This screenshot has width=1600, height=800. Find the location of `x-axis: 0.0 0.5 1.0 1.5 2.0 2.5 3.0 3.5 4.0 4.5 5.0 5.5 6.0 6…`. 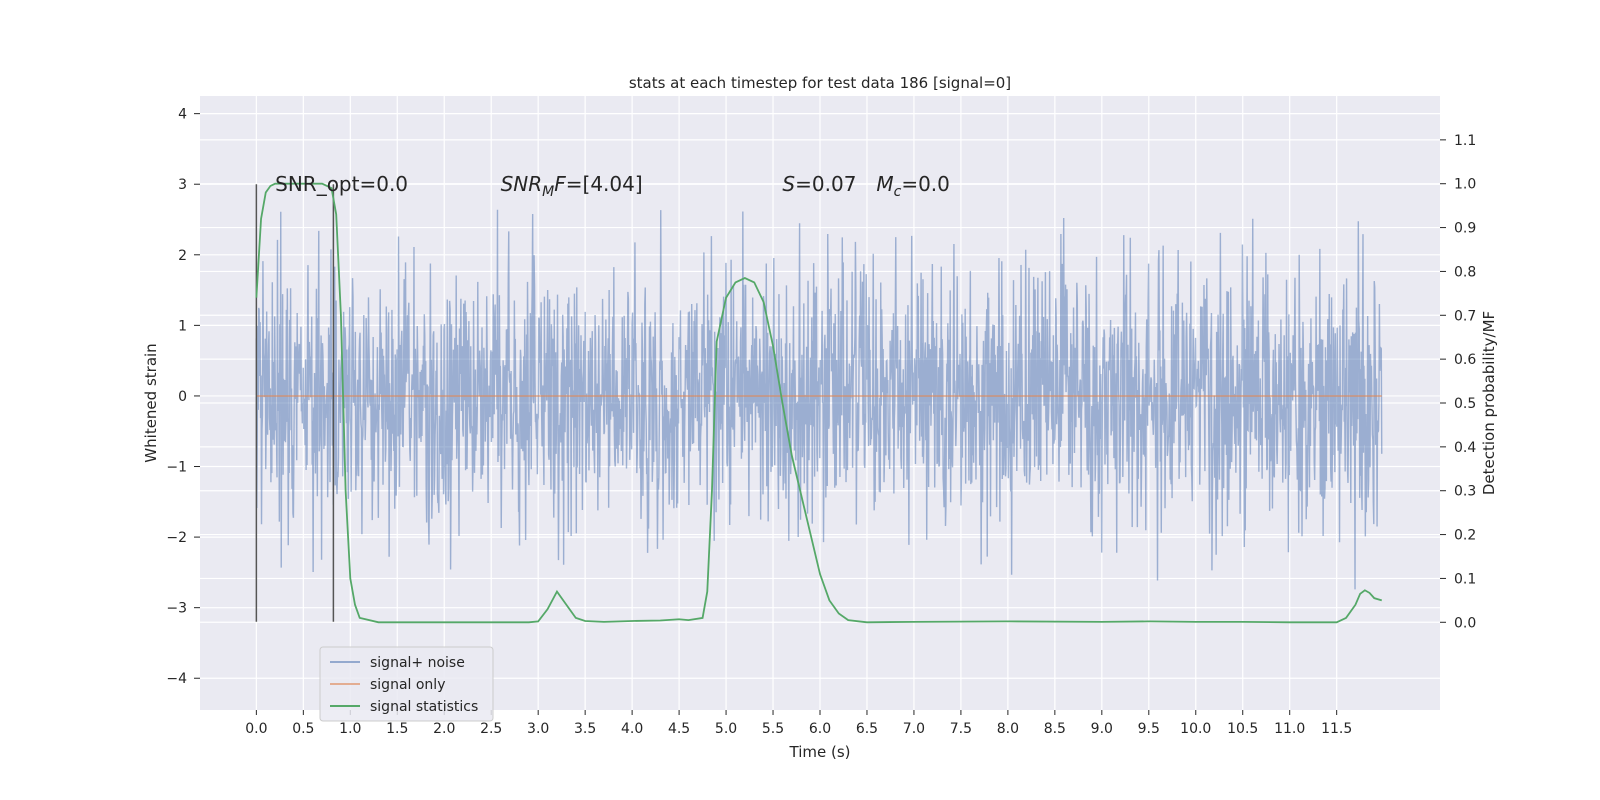

x-axis: 0.0 0.5 1.0 1.5 2.0 2.5 3.0 3.5 4.0 4.5 5.0 5.5 6.0 6… is located at coordinates (798, 723).